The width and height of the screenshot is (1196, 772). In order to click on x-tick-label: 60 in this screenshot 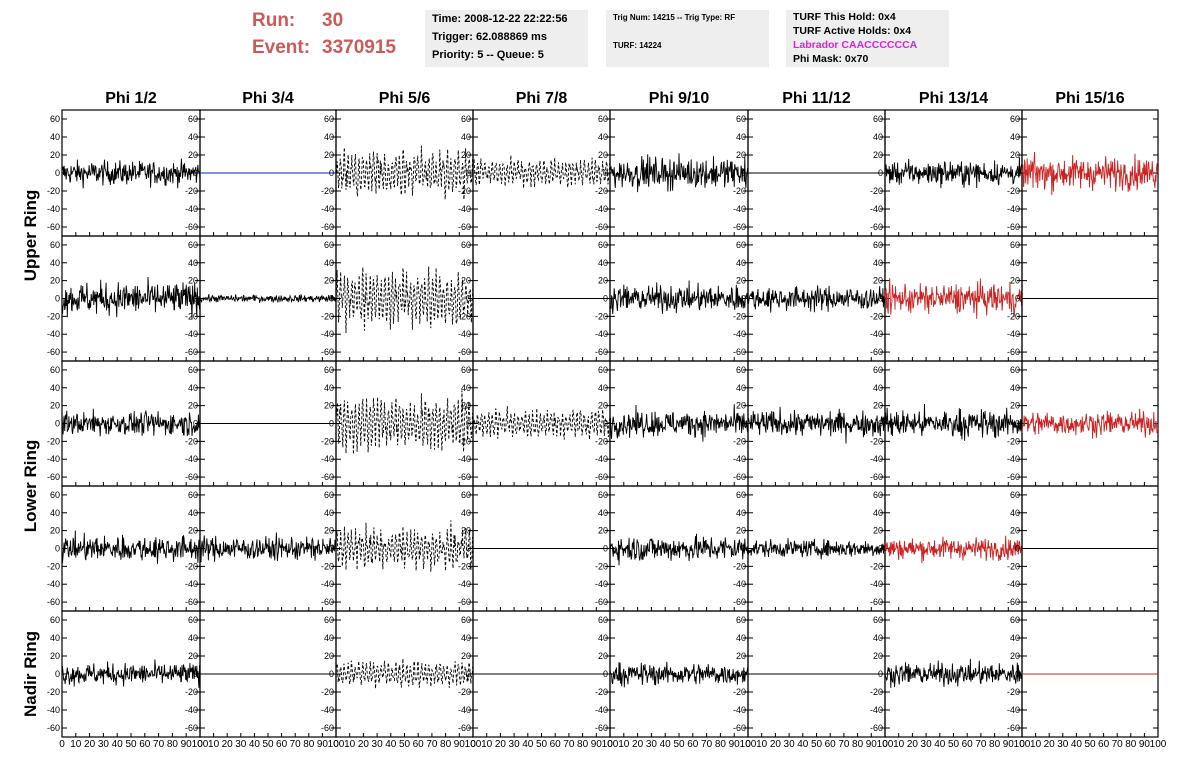, I will do `click(282, 744)`.